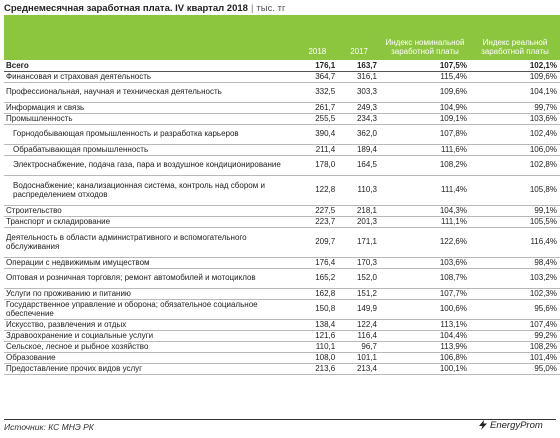 This screenshot has width=560, height=438. I want to click on cell-2018: 121,6, so click(317, 336).